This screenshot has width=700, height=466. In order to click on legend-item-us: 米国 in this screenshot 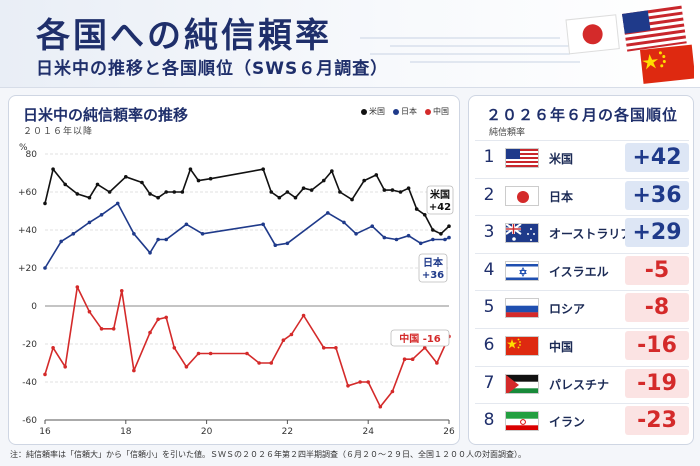, I will do `click(373, 111)`.